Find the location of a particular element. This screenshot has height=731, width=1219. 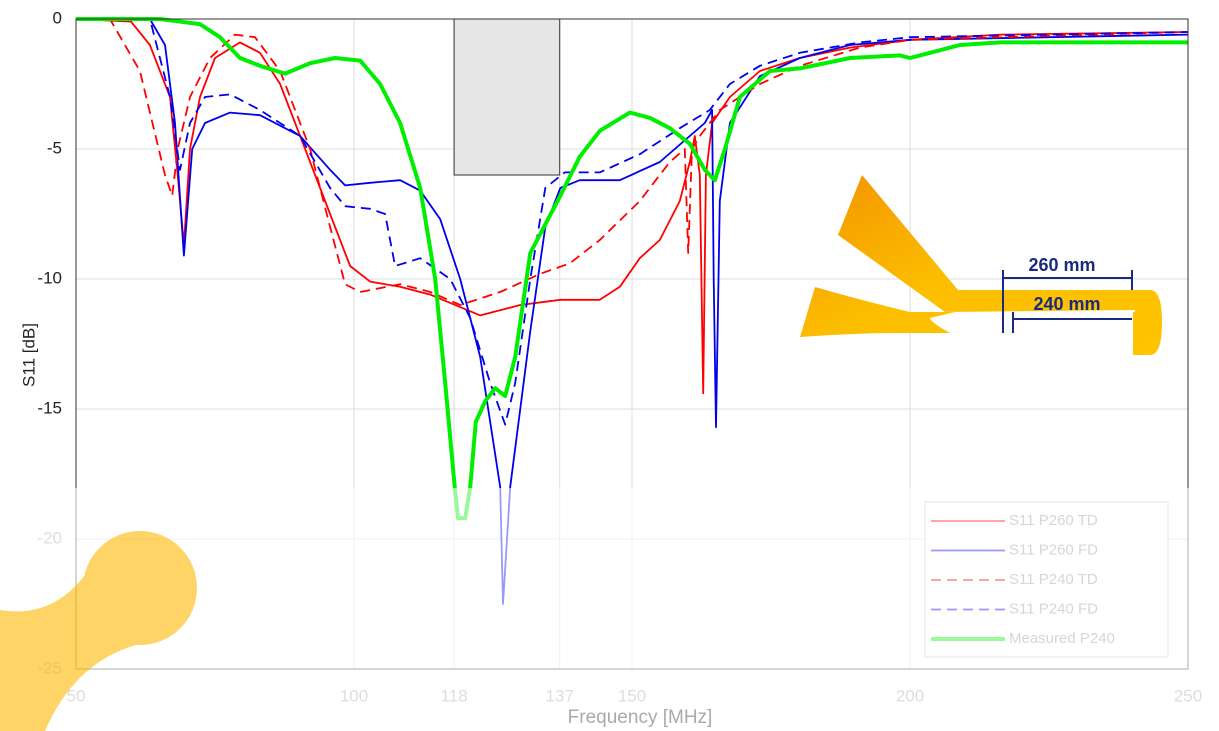

inset-label: 260 mm is located at coordinates (1061, 265).